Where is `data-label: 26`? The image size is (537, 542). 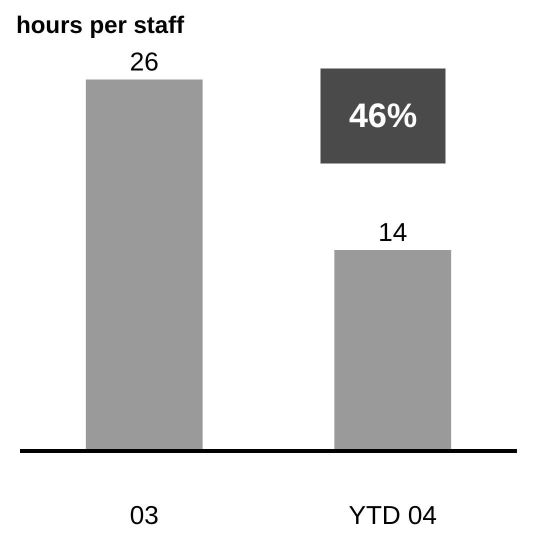 data-label: 26 is located at coordinates (144, 61).